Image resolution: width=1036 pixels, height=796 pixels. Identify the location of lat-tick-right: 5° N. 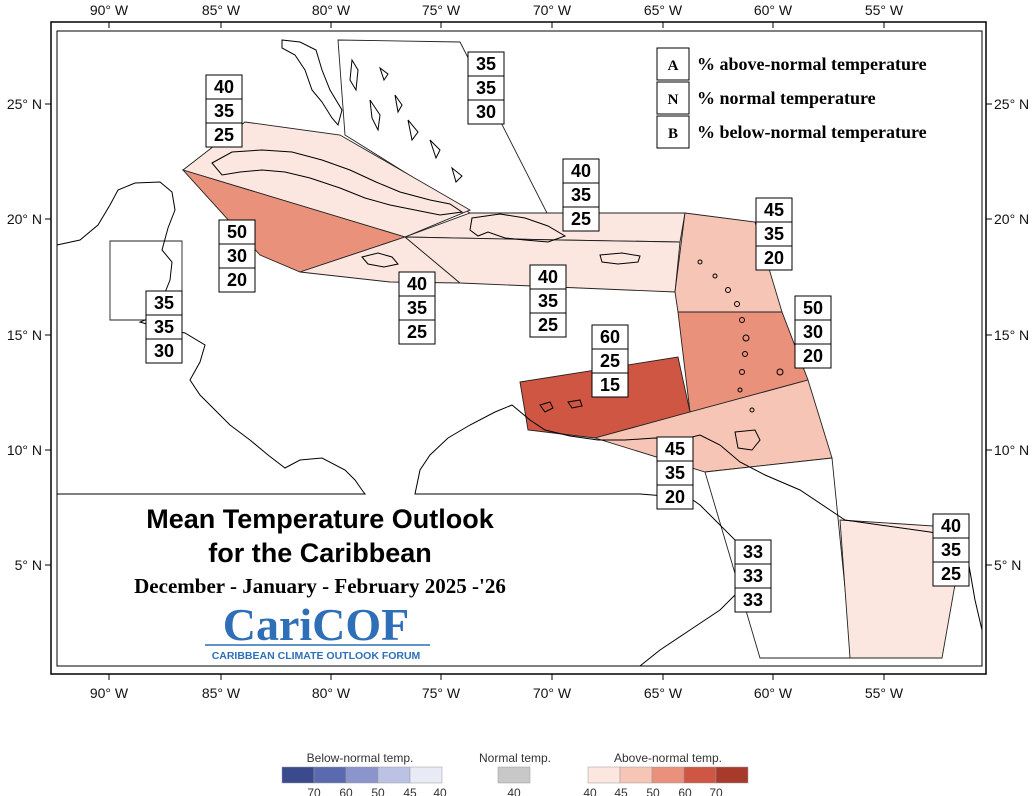
(1007, 565).